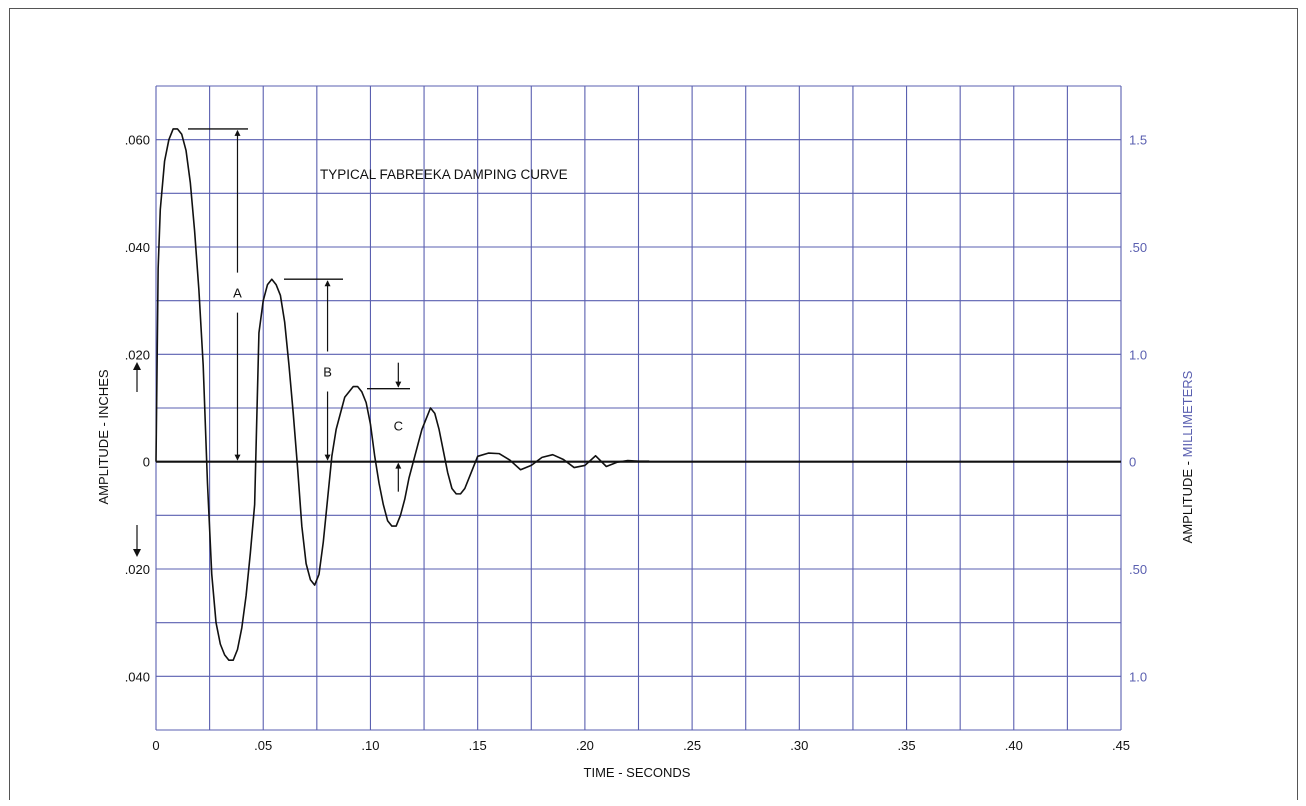  Describe the element at coordinates (137, 366) in the screenshot. I see `up-direction-arrowhead` at that location.